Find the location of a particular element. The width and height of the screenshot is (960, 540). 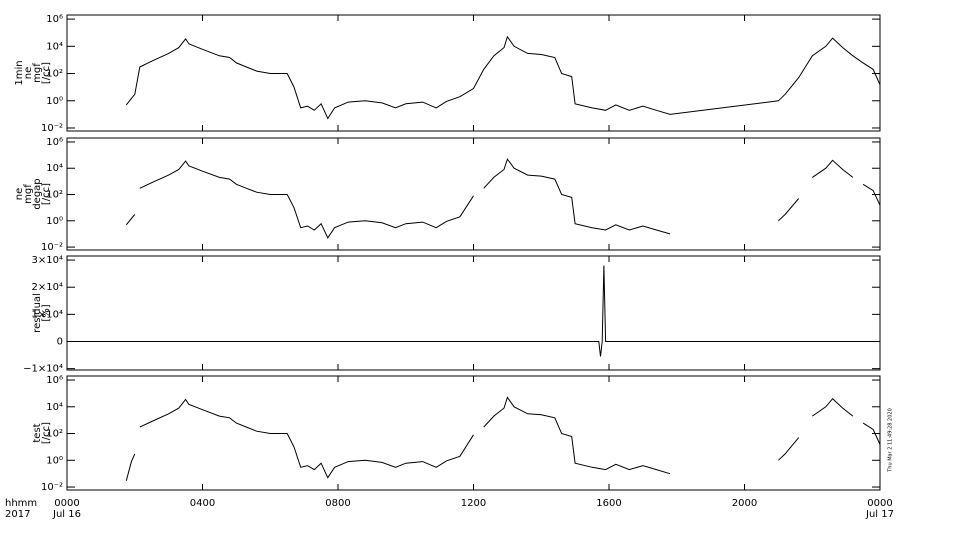

x-tick-label: 1600 is located at coordinates (608, 503).